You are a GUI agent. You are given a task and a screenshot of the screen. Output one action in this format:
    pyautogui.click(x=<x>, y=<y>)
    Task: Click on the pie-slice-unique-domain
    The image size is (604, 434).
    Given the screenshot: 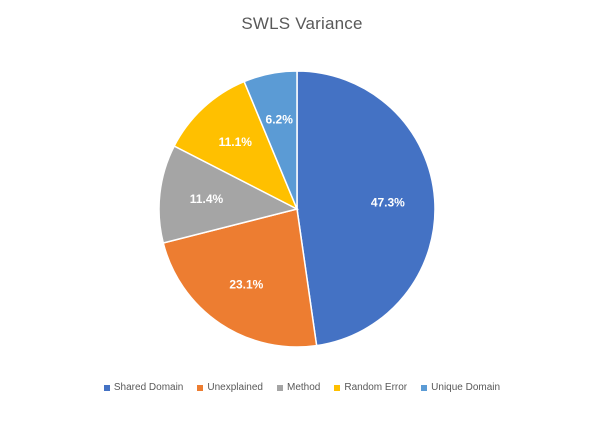 What is the action you would take?
    pyautogui.click(x=270, y=140)
    